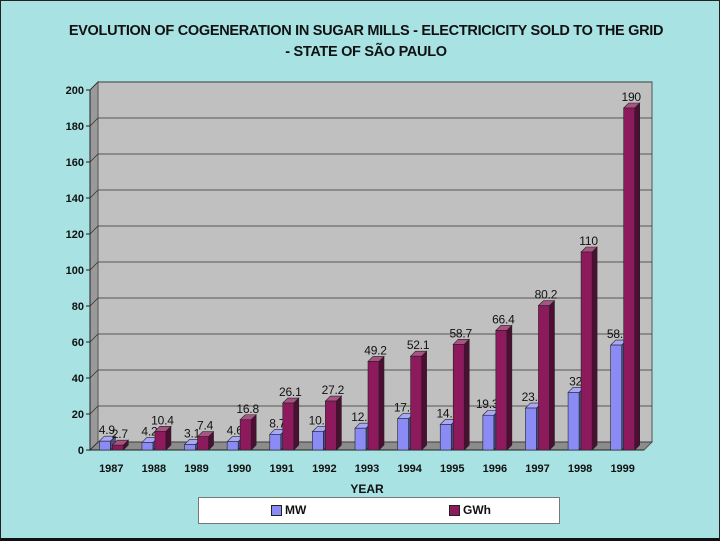 This screenshot has width=720, height=541. Describe the element at coordinates (588, 241) in the screenshot. I see `data-label-gwh: 110` at that location.